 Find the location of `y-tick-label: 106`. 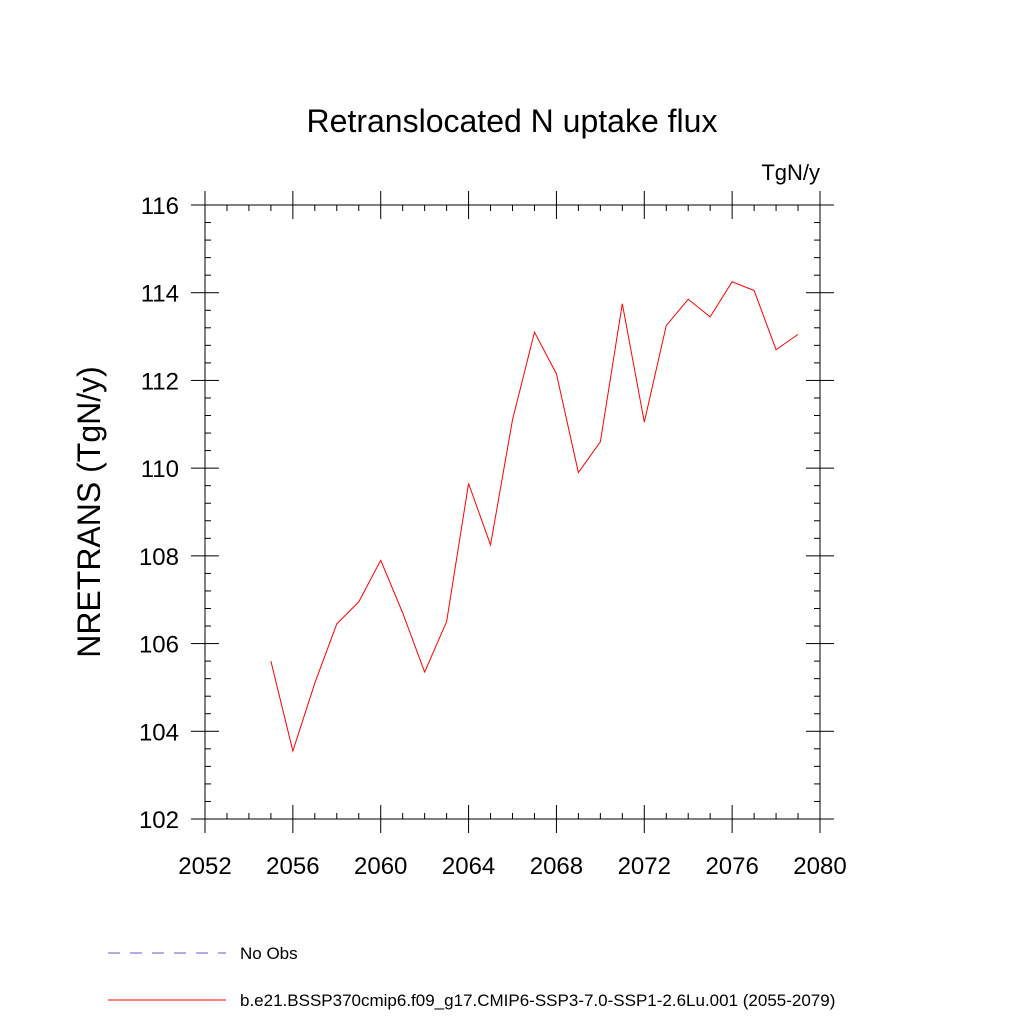

y-tick-label: 106 is located at coordinates (159, 645).